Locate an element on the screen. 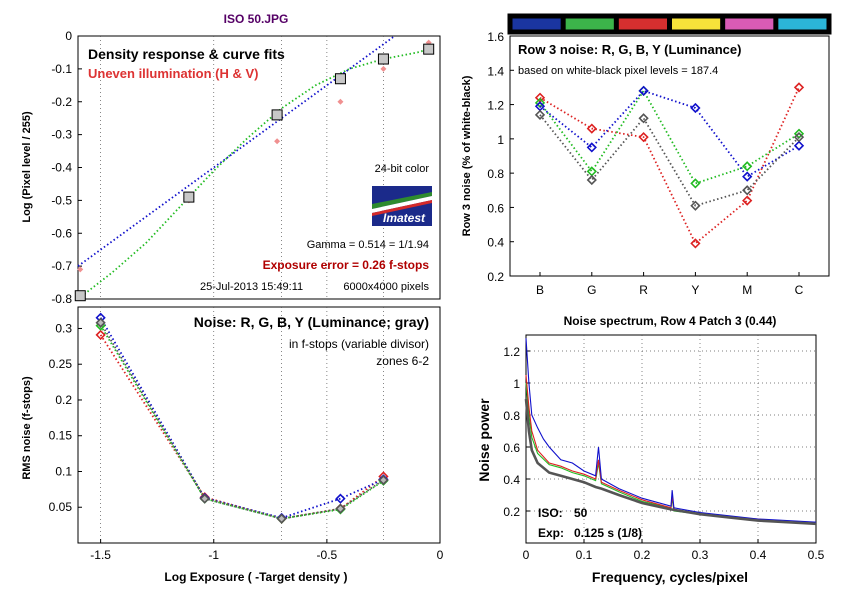 The height and width of the screenshot is (600, 849). row3-series-line-y is located at coordinates (669, 160).